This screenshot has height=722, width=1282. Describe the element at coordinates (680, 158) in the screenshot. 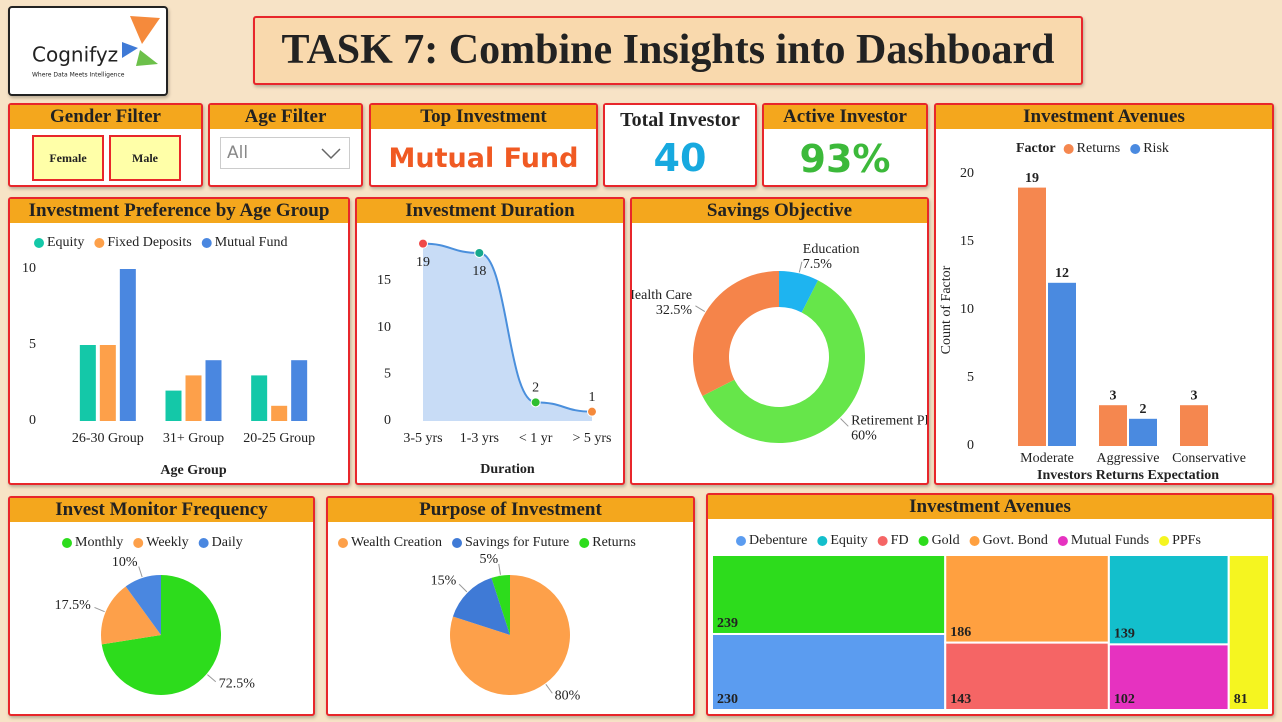

I see `kpi-value: 40` at that location.